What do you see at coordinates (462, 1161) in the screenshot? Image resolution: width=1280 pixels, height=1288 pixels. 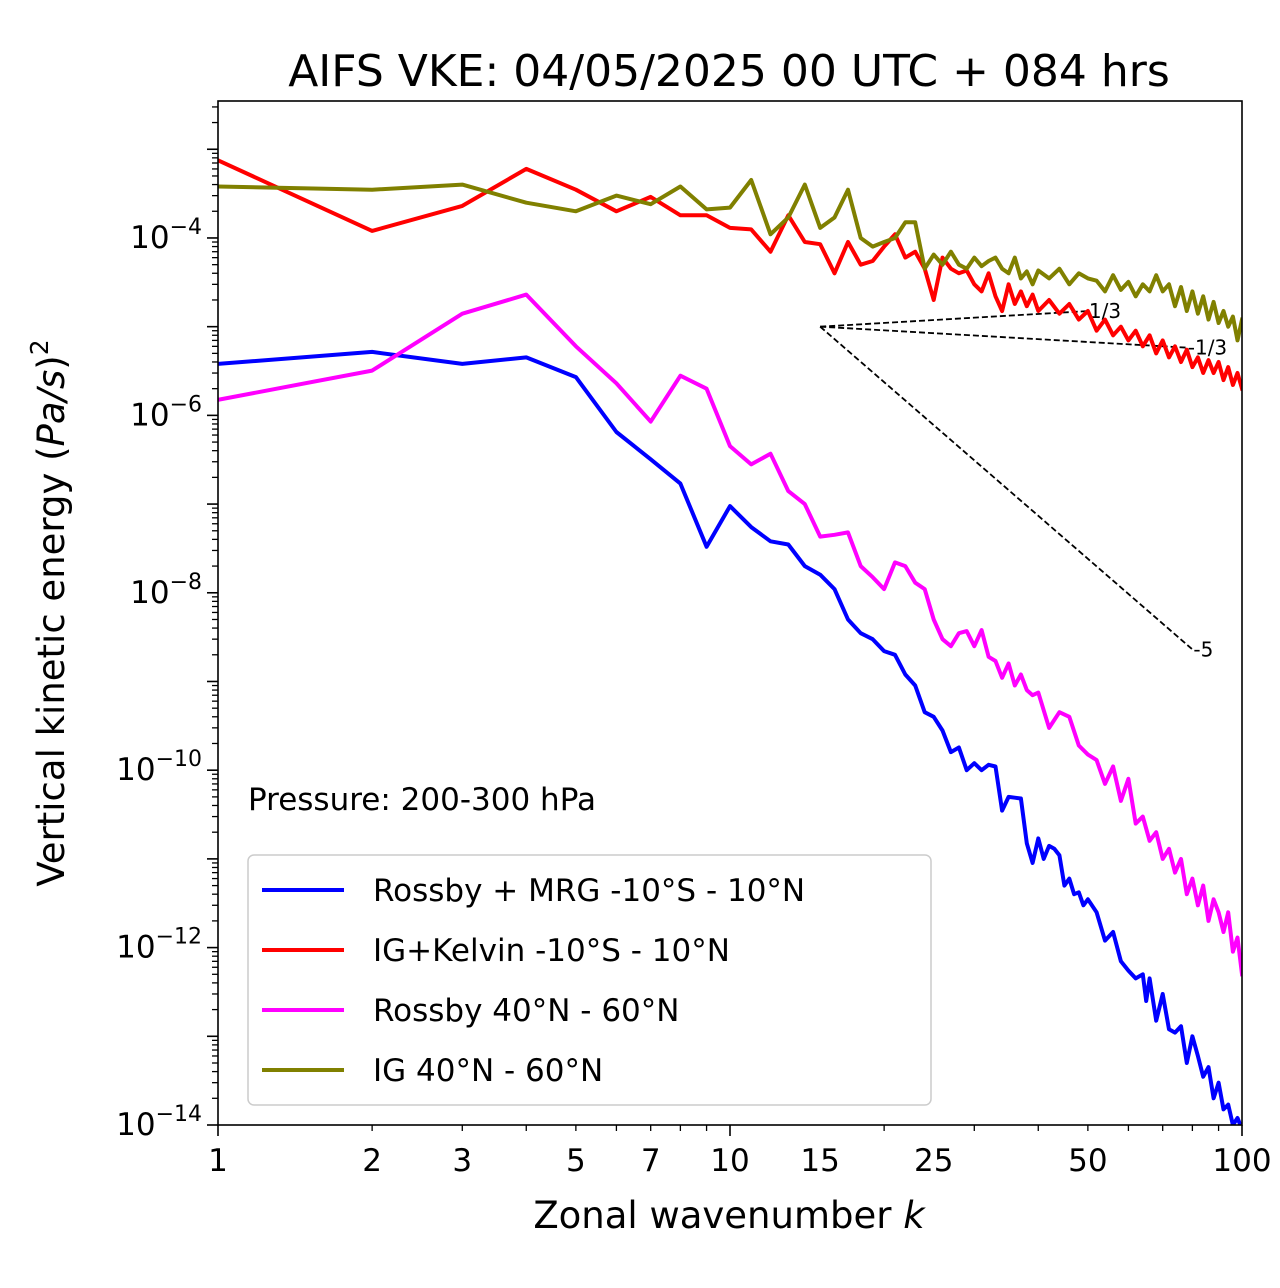 I see `x-tick-label: 3` at bounding box center [462, 1161].